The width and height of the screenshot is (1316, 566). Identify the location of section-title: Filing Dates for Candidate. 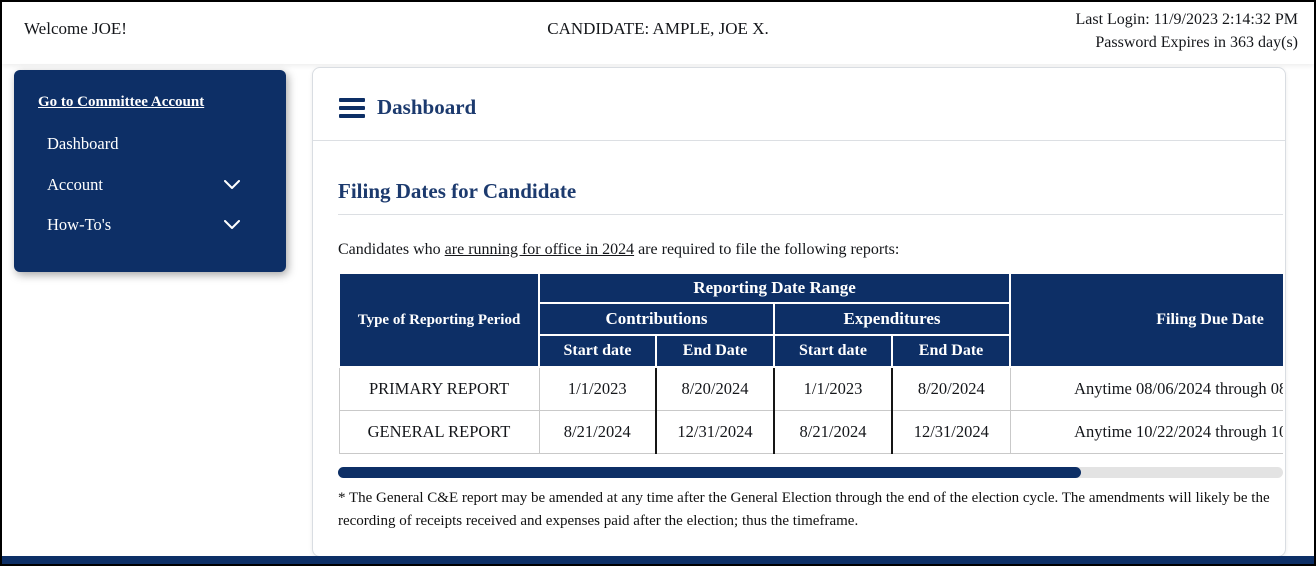
(457, 191).